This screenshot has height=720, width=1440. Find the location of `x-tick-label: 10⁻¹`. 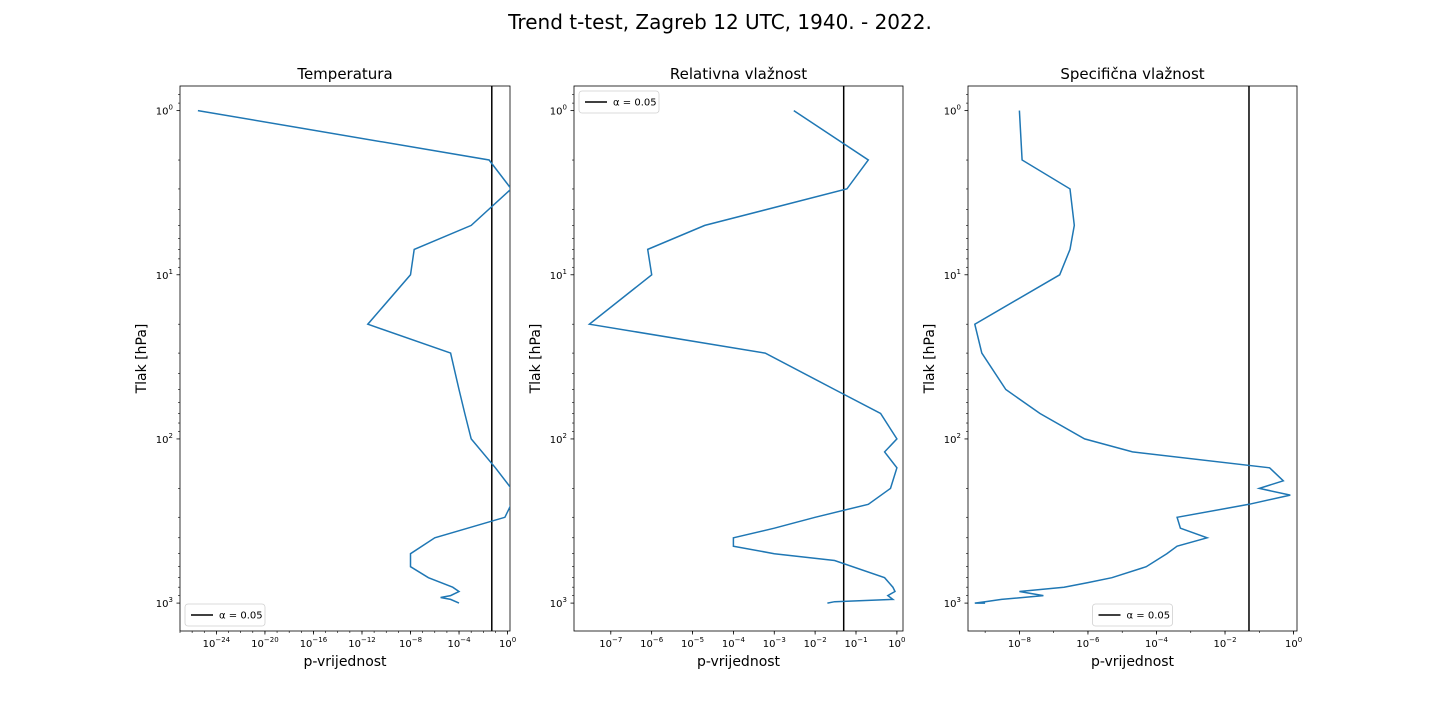

x-tick-label: 10⁻¹ is located at coordinates (855, 643).